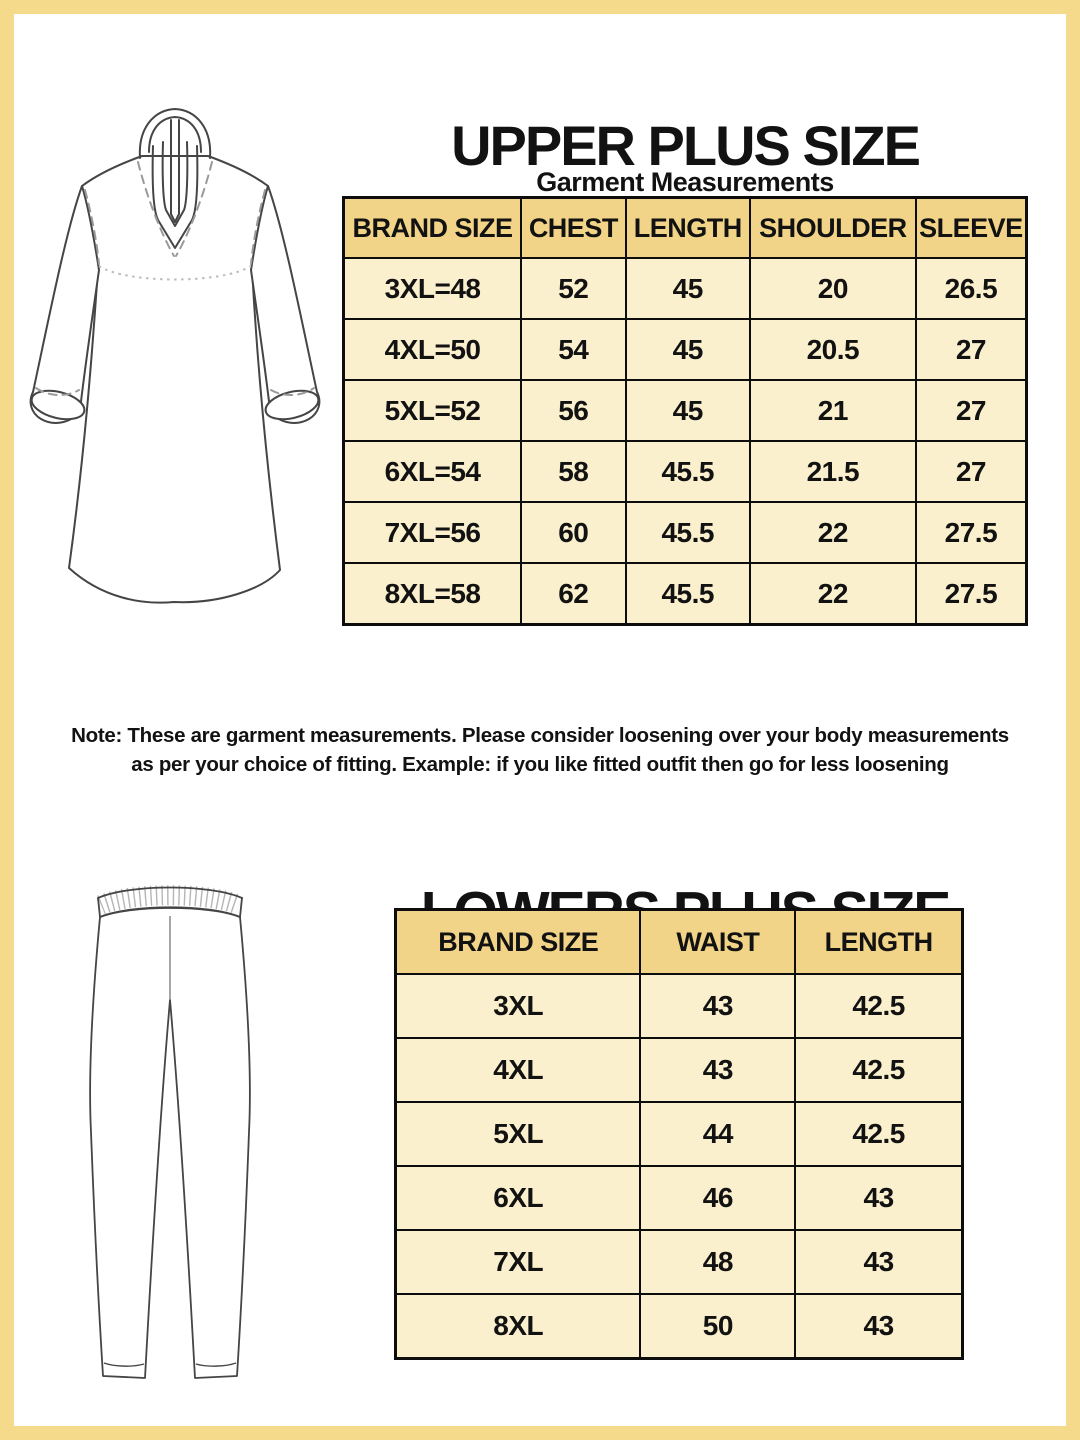 This screenshot has width=1080, height=1440. I want to click on table-cell: 50, so click(718, 1326).